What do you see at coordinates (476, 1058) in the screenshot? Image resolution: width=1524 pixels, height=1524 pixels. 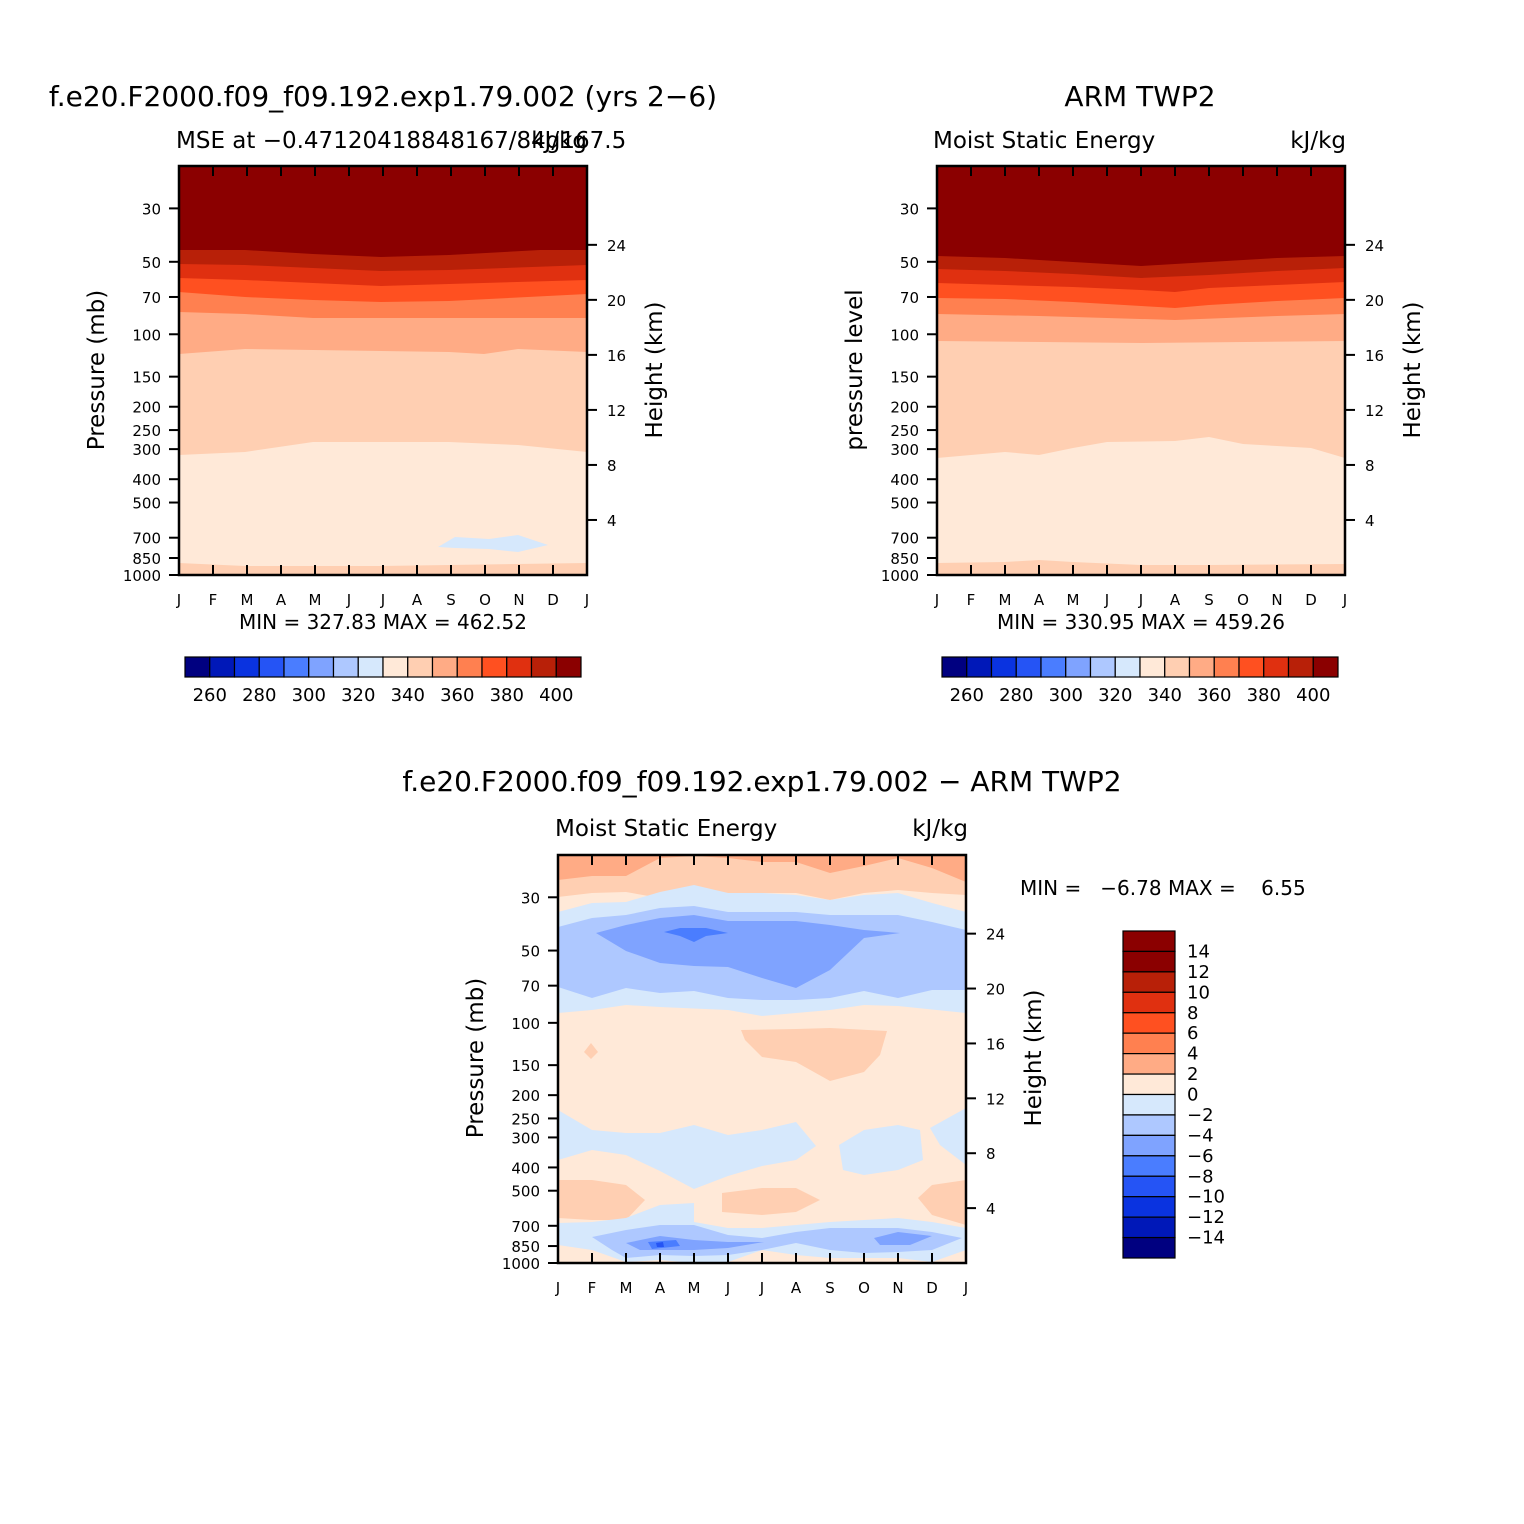 I see `panel-c-y-label: Pressure (mb)` at bounding box center [476, 1058].